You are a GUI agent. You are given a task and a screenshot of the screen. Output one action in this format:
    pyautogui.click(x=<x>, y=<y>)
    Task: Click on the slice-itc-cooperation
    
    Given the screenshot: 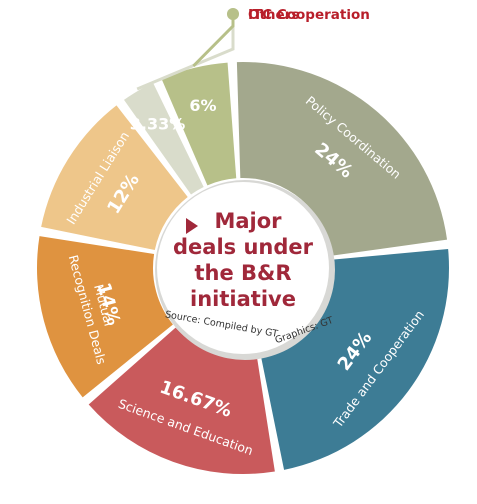 What is the action you would take?
    pyautogui.click(x=163, y=138)
    